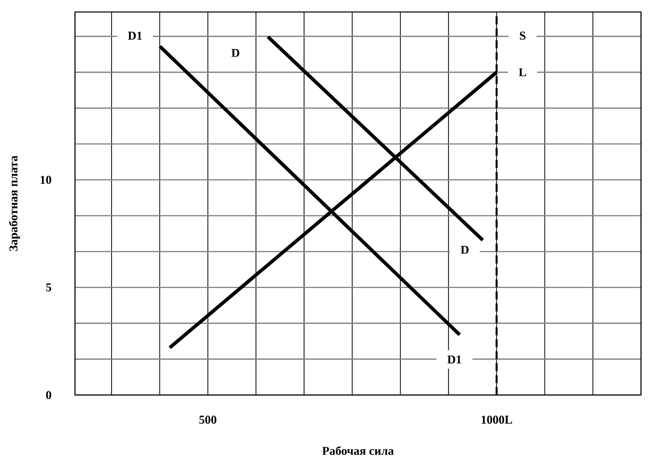 Image resolution: width=651 pixels, height=459 pixels. I want to click on x-tick-label: 500, so click(207, 420).